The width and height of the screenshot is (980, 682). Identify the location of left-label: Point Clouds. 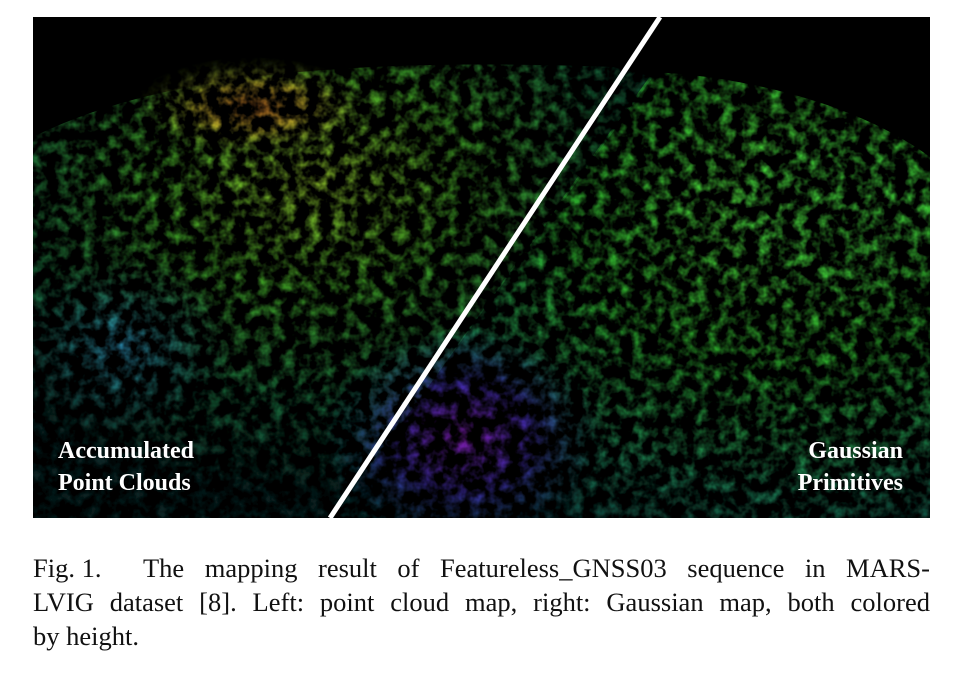
(124, 483).